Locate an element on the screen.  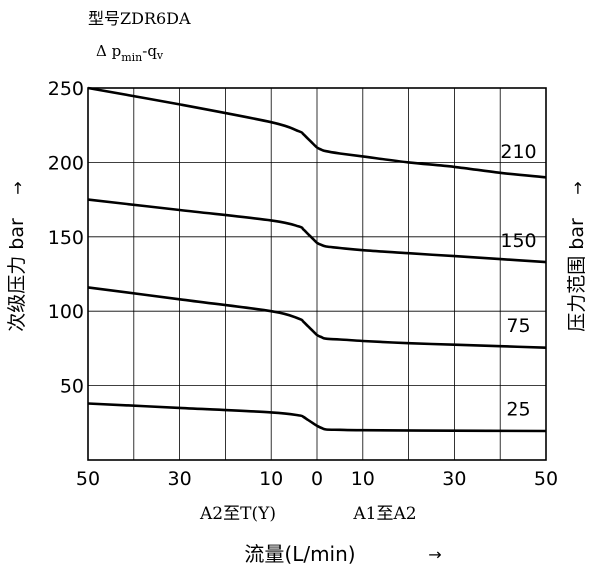
chart-subtitle: Δ pmin-qv is located at coordinates (130, 53).